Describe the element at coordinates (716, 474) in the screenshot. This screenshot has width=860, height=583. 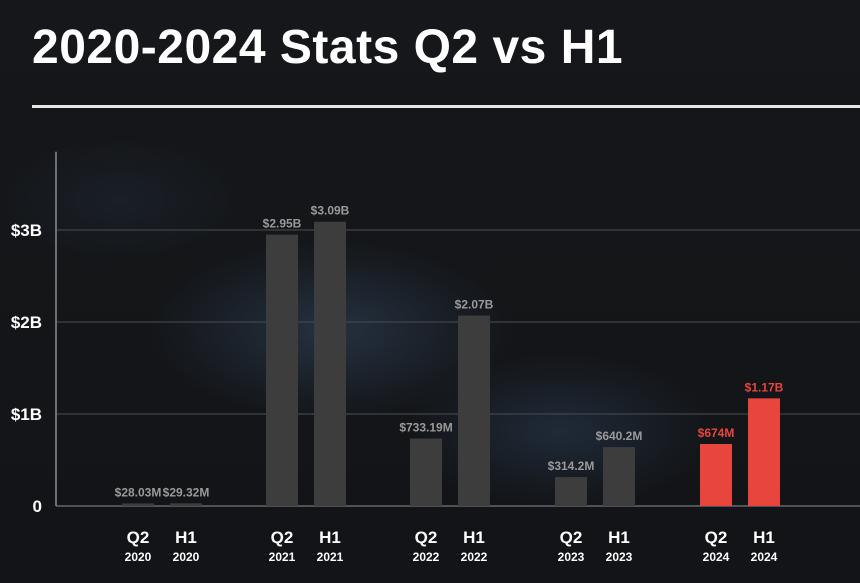
I see `bar-2024-q2` at that location.